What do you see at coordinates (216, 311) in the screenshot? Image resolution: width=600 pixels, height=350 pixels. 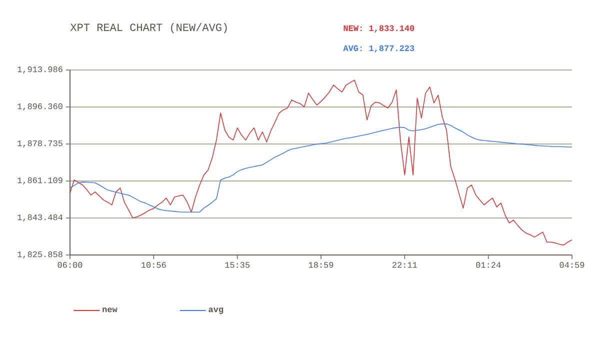 I see `legend-label: avg` at bounding box center [216, 311].